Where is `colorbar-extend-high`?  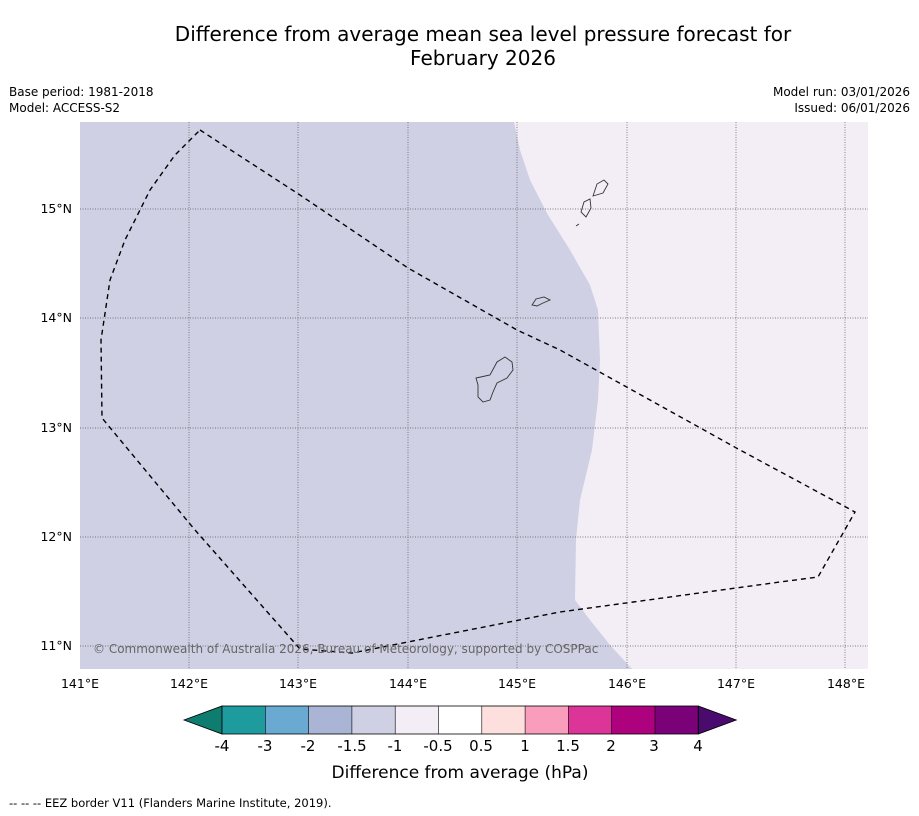
colorbar-extend-high is located at coordinates (717, 720).